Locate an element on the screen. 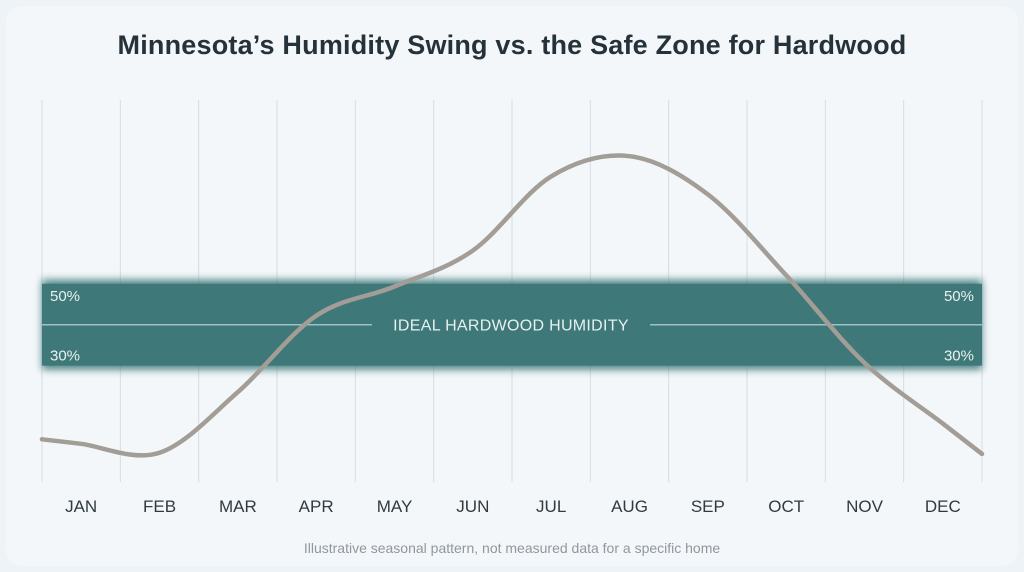 This screenshot has height=572, width=1024. month-label: JUL is located at coordinates (551, 506).